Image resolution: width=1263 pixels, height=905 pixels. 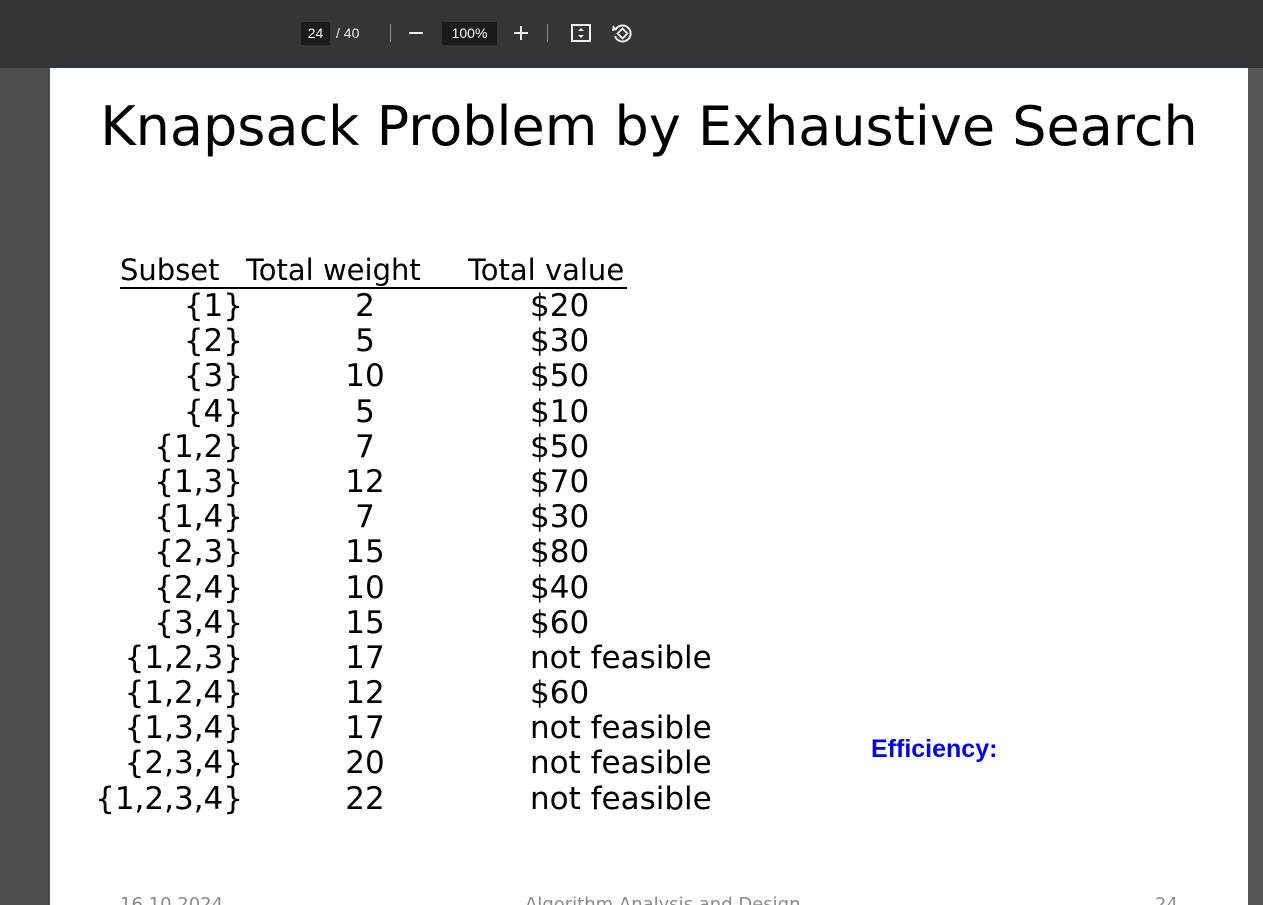 What do you see at coordinates (430, 622) in the screenshot?
I see `table-row: {3,4} 15 $60` at bounding box center [430, 622].